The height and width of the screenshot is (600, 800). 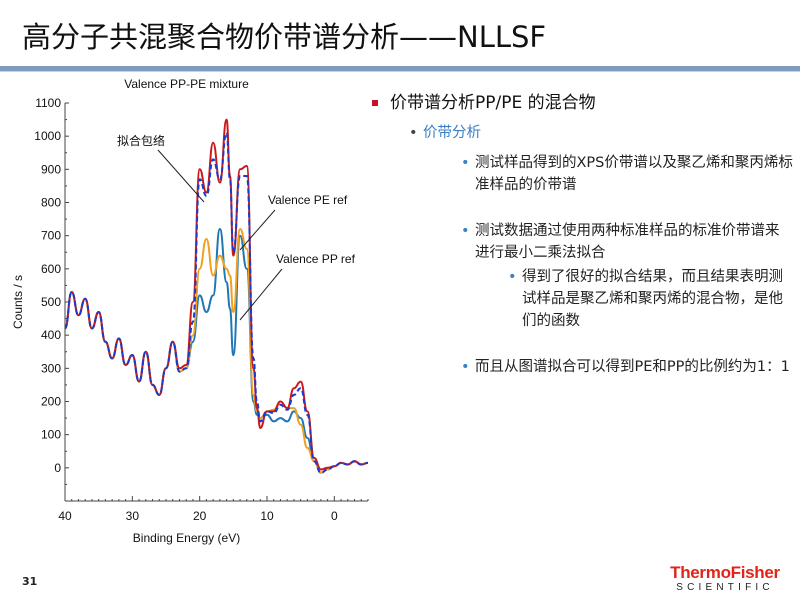 What do you see at coordinates (308, 200) in the screenshot?
I see `annotation-pe-ref: Valence PE ref` at bounding box center [308, 200].